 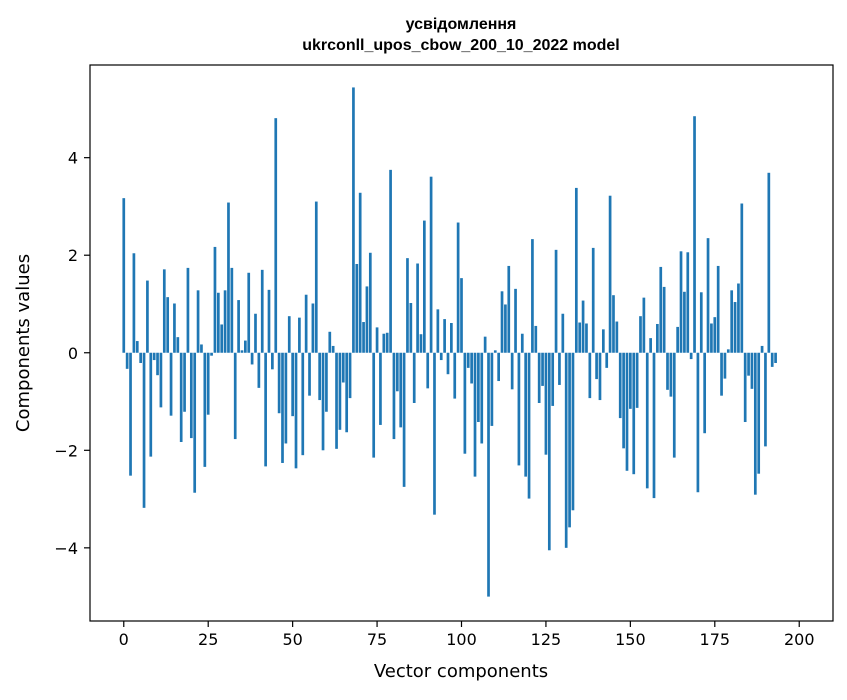 I want to click on x-axis-ticks: 0 25 50 75 100 125 150 175 200, so click(x=467, y=635).